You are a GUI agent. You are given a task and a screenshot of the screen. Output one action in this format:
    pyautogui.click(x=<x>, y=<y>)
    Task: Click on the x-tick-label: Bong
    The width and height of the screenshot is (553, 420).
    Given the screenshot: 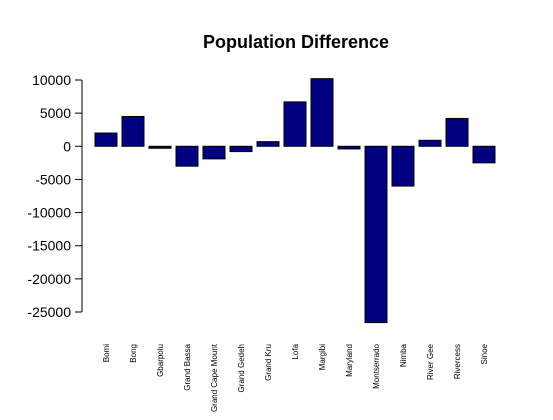 What is the action you would take?
    pyautogui.click(x=133, y=353)
    